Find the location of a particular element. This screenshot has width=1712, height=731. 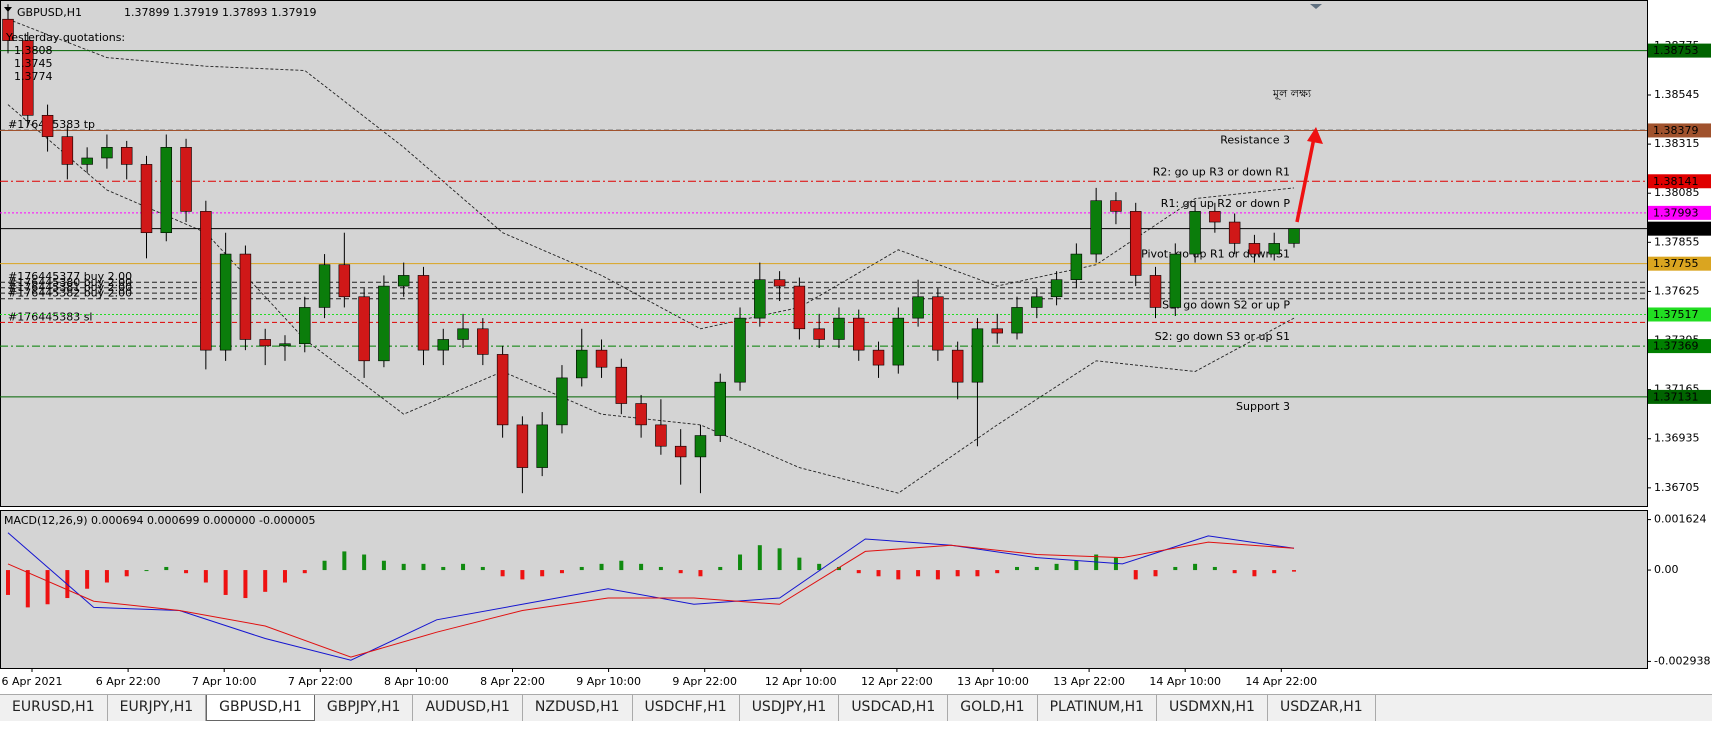

y-tick-label: 1.37625 is located at coordinates (1677, 290).